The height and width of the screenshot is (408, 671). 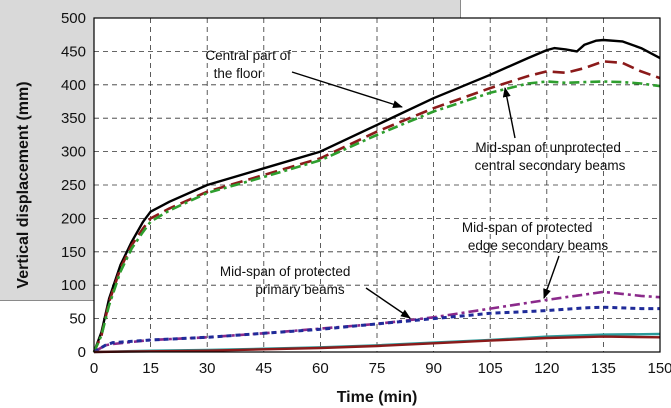 What do you see at coordinates (73, 85) in the screenshot?
I see `y-tick-label-8: 400` at bounding box center [73, 85].